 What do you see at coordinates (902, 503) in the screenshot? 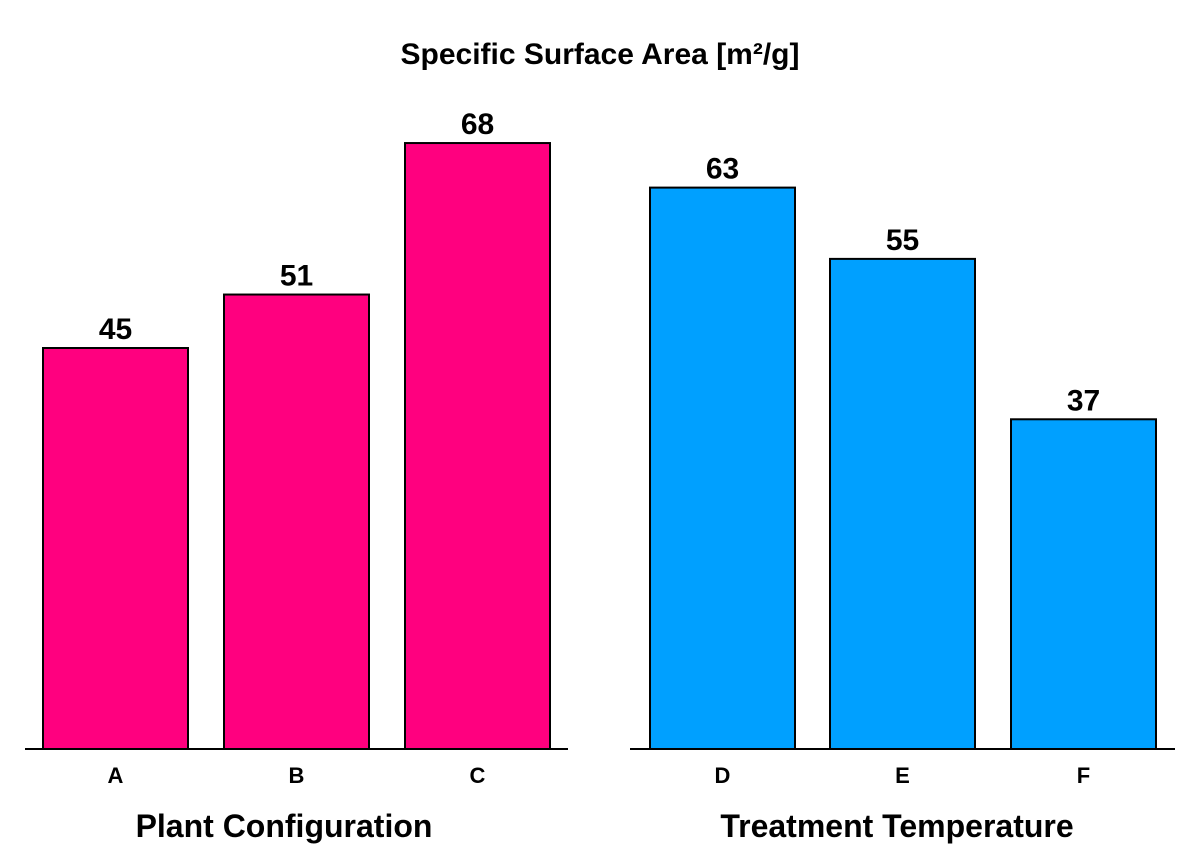
I see `bar-E` at bounding box center [902, 503].